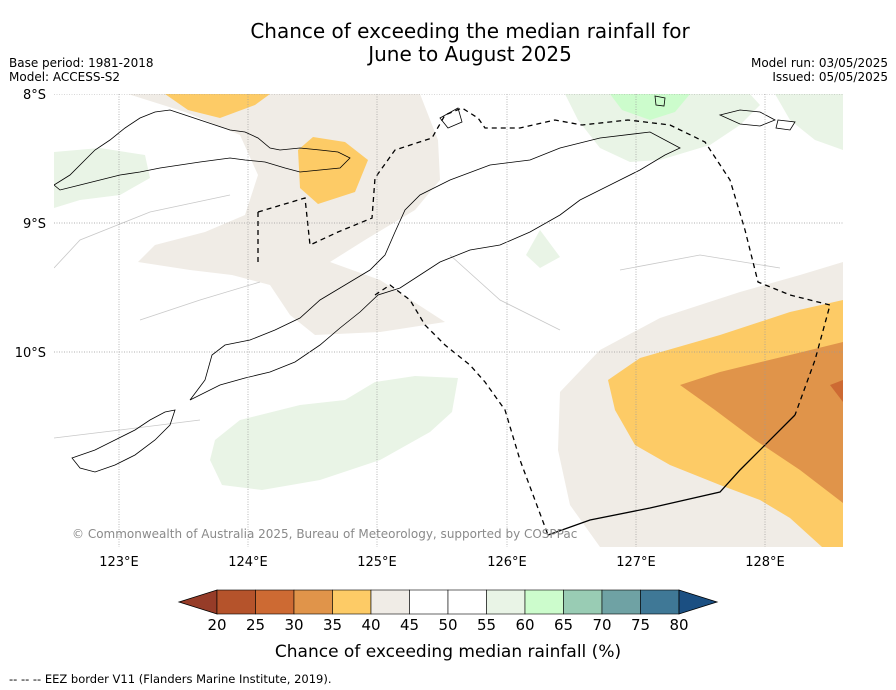  I want to click on model-name: Model: ACCESS-S2, so click(65, 77).